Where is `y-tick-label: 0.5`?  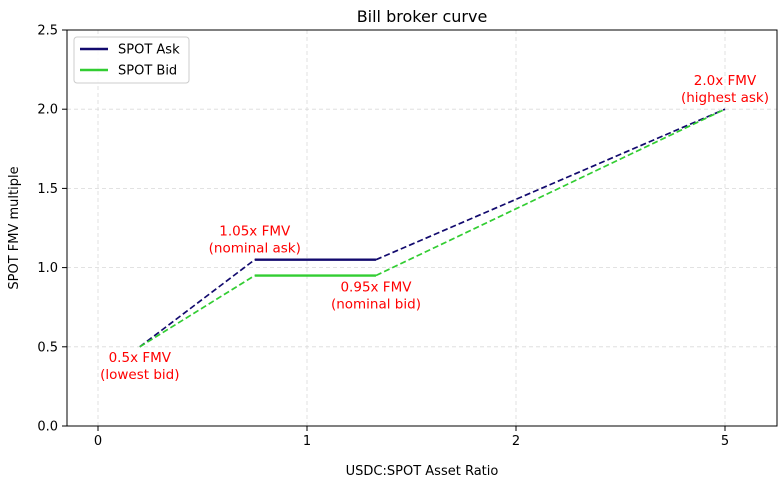
y-tick-label: 0.5 is located at coordinates (47, 347).